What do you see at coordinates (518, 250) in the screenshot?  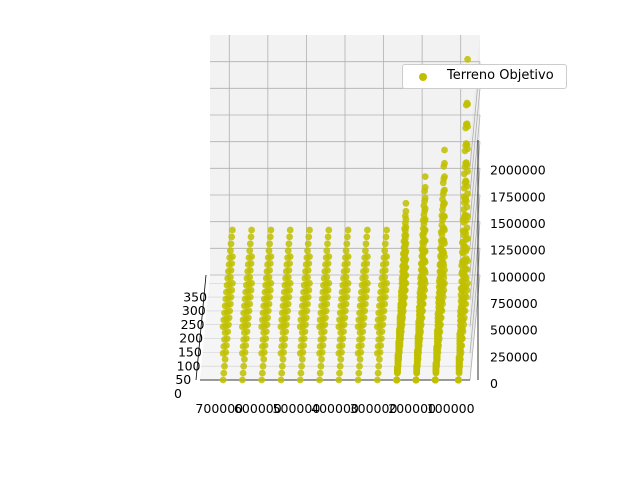 I see `z-tick-label: 1250000` at bounding box center [518, 250].